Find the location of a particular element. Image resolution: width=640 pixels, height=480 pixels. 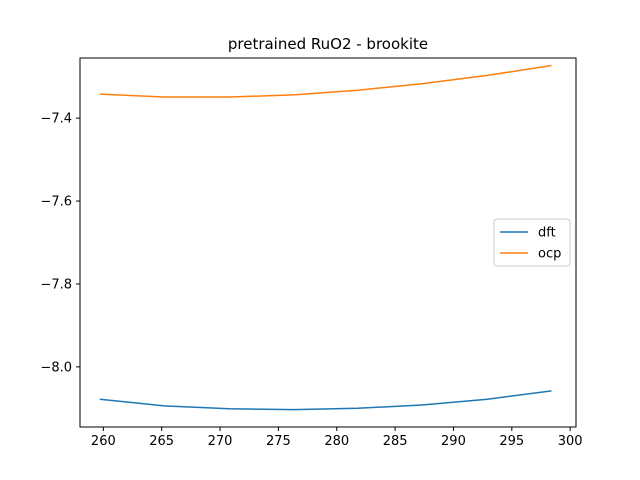

y-tick-label: −8.0 is located at coordinates (56, 367).